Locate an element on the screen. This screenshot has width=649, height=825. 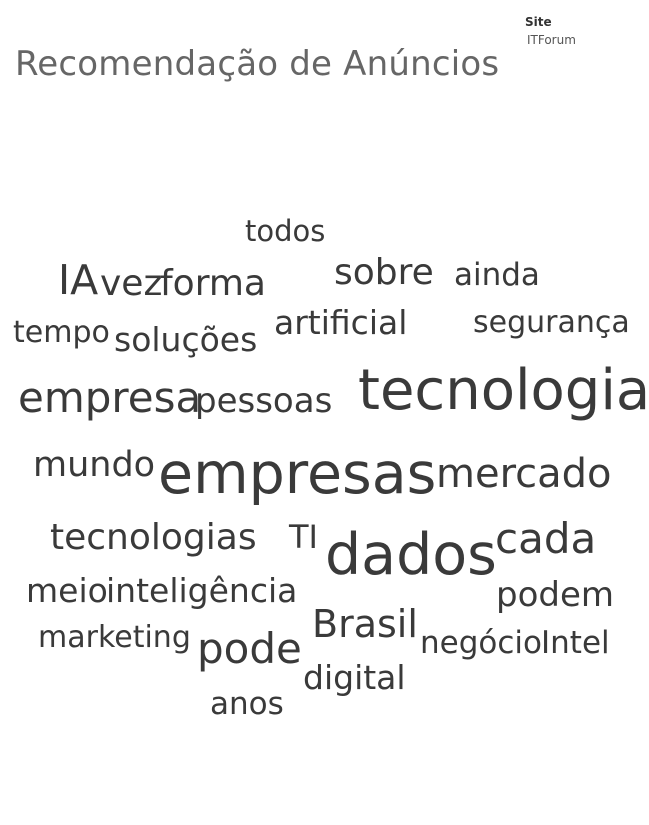
word-vez: vez is located at coordinates (131, 283).